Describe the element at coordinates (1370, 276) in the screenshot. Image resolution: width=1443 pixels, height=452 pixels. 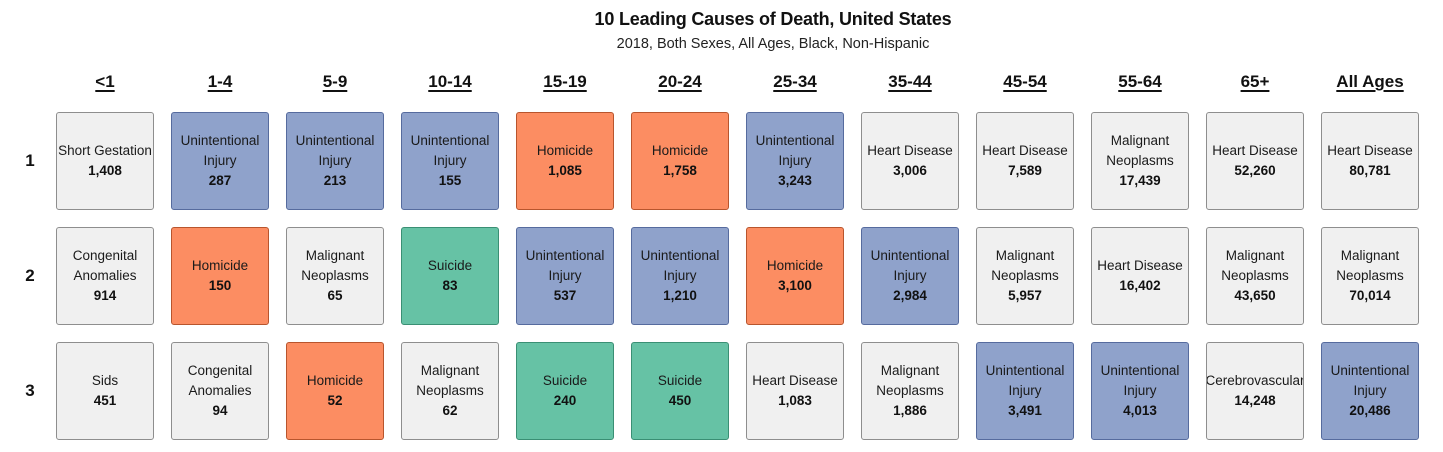
I see `cause-cell: Malignant Neoplasms 70,014` at that location.